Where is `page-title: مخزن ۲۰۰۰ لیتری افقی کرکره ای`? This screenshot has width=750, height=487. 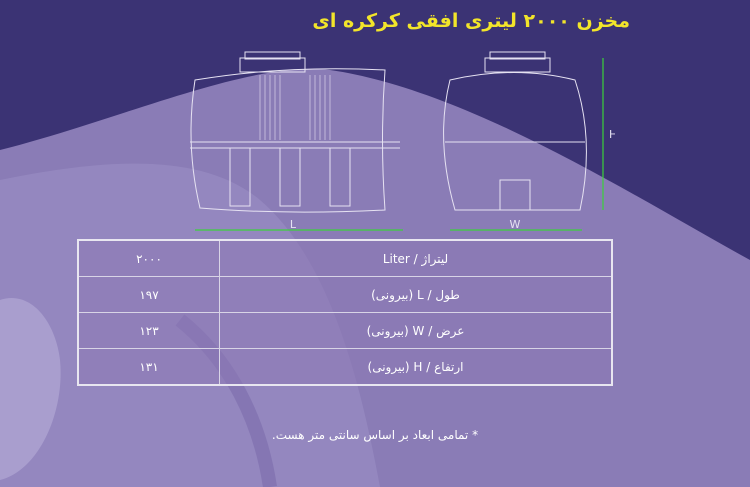 page-title: مخزن ۲۰۰۰ لیتری افقی کرکره ای is located at coordinates (471, 21).